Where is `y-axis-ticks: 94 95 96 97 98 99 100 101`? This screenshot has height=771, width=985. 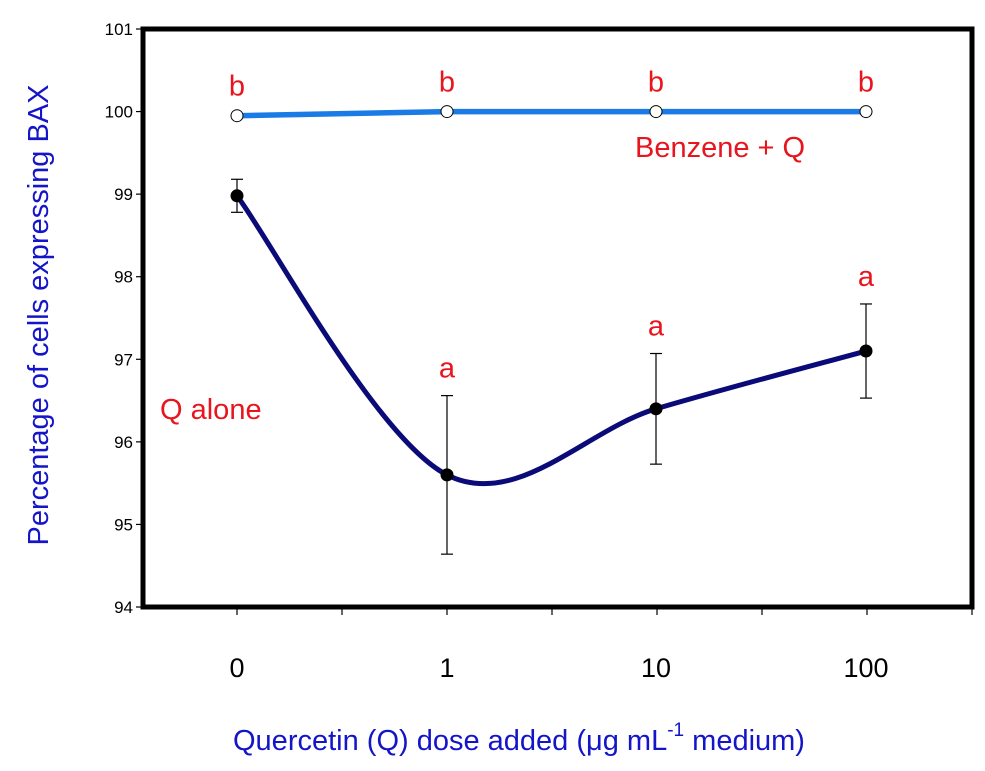 y-axis-ticks: 94 95 96 97 98 99 100 101 is located at coordinates (124, 318).